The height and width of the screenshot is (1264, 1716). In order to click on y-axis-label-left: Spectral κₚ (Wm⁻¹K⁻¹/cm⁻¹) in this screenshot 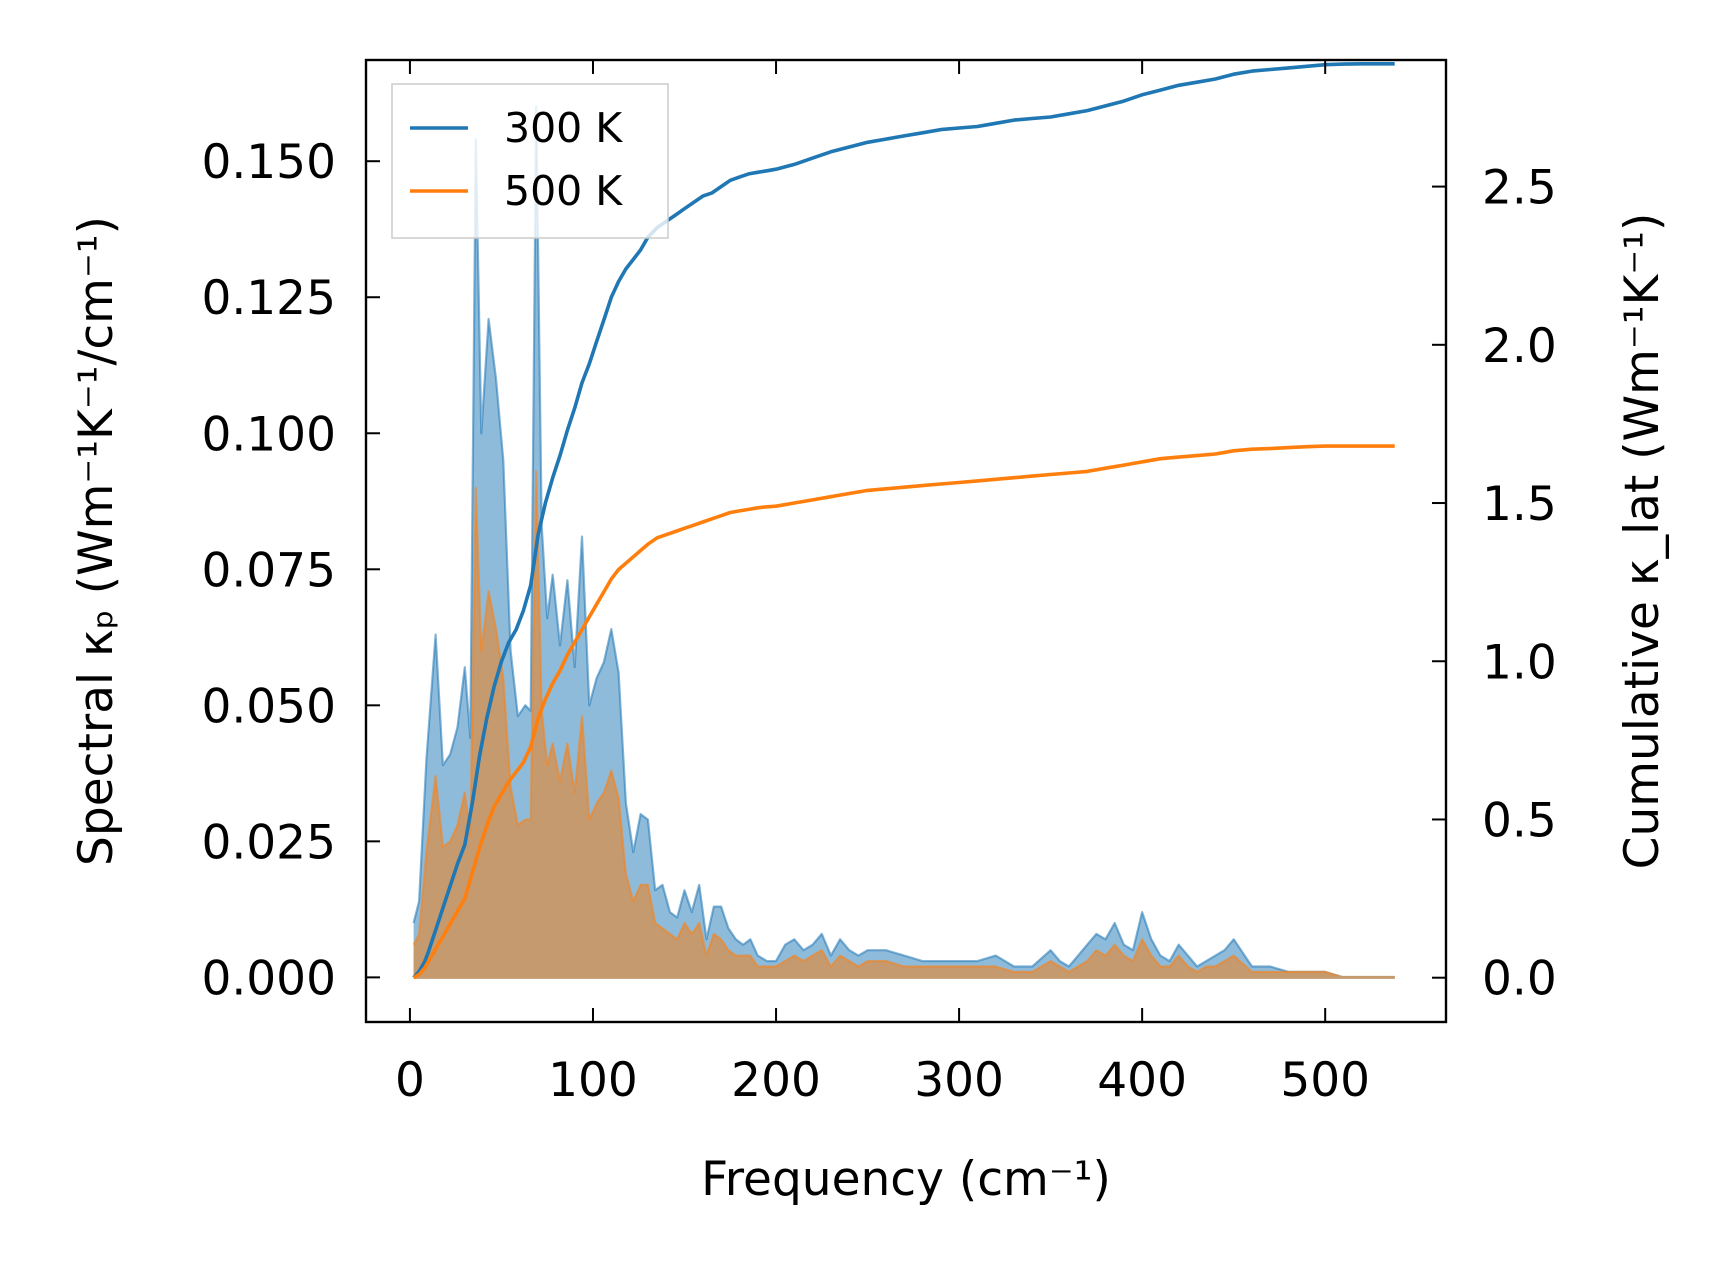, I will do `click(96, 541)`.